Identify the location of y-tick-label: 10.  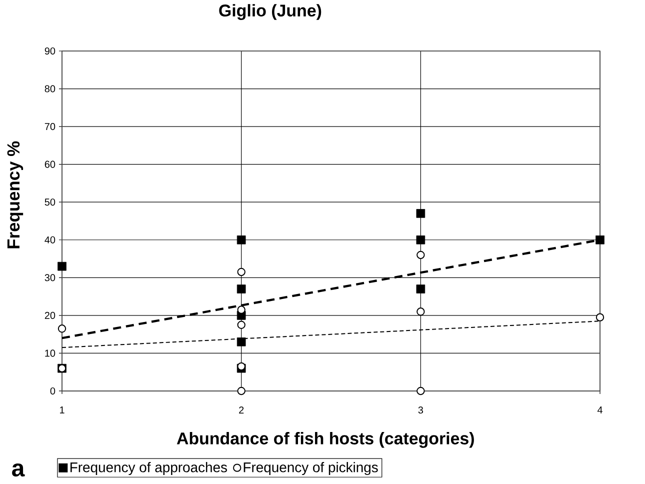
(50, 353).